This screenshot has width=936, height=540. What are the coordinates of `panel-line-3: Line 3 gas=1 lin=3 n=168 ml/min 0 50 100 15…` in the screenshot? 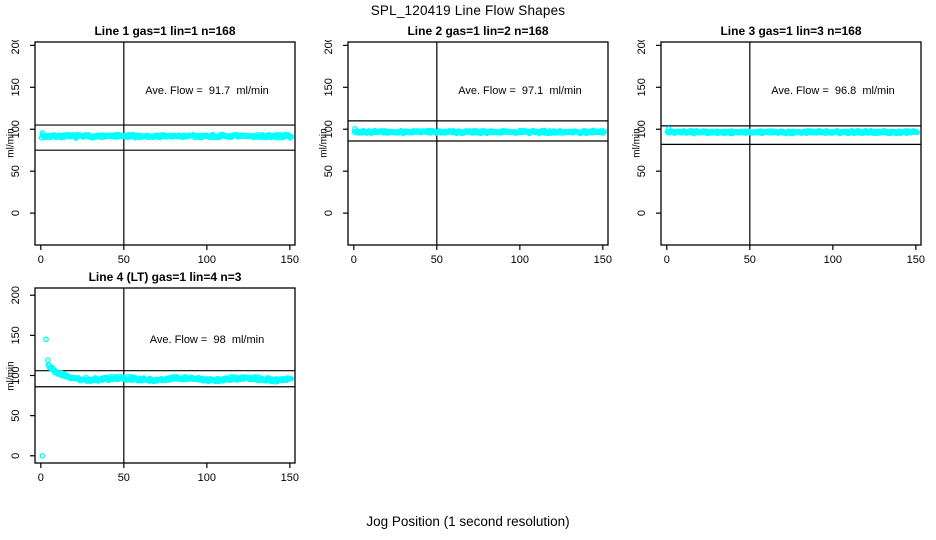 It's located at (778, 147).